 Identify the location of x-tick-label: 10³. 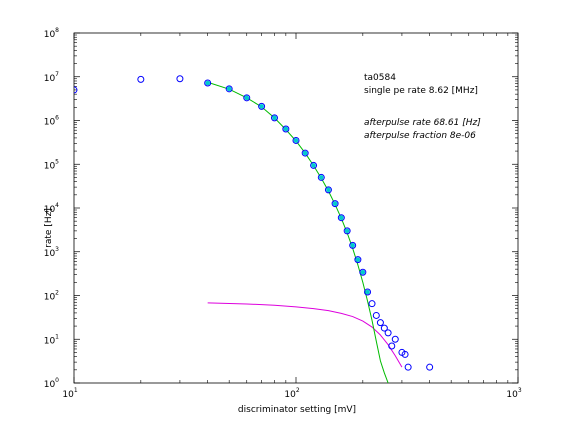
(513, 393).